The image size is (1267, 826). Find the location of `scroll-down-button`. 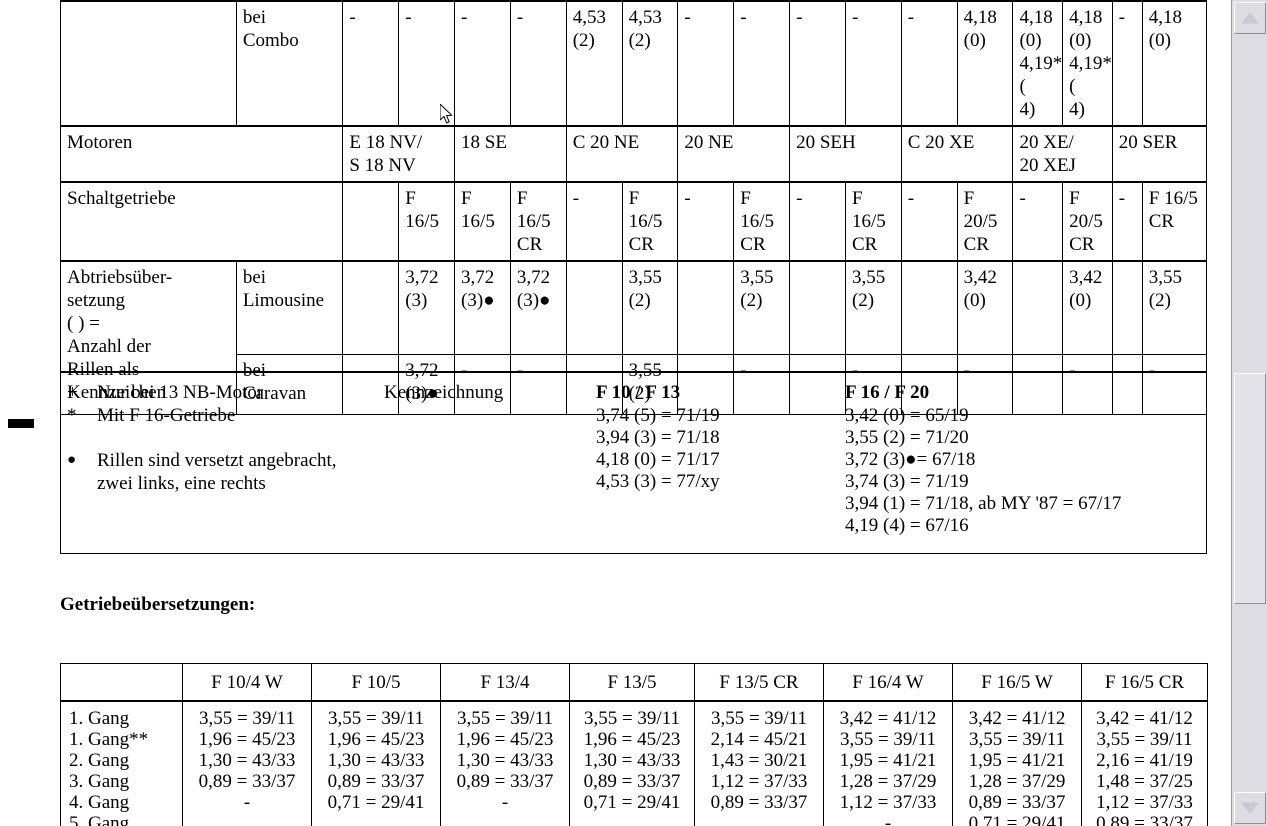

scroll-down-button is located at coordinates (1250, 808).